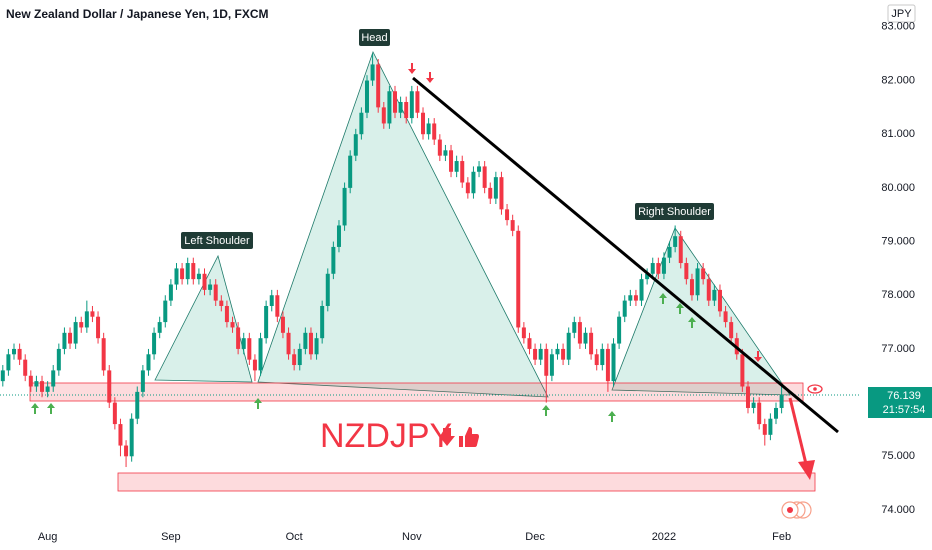  What do you see at coordinates (796, 510) in the screenshot?
I see `replay-icon` at bounding box center [796, 510].